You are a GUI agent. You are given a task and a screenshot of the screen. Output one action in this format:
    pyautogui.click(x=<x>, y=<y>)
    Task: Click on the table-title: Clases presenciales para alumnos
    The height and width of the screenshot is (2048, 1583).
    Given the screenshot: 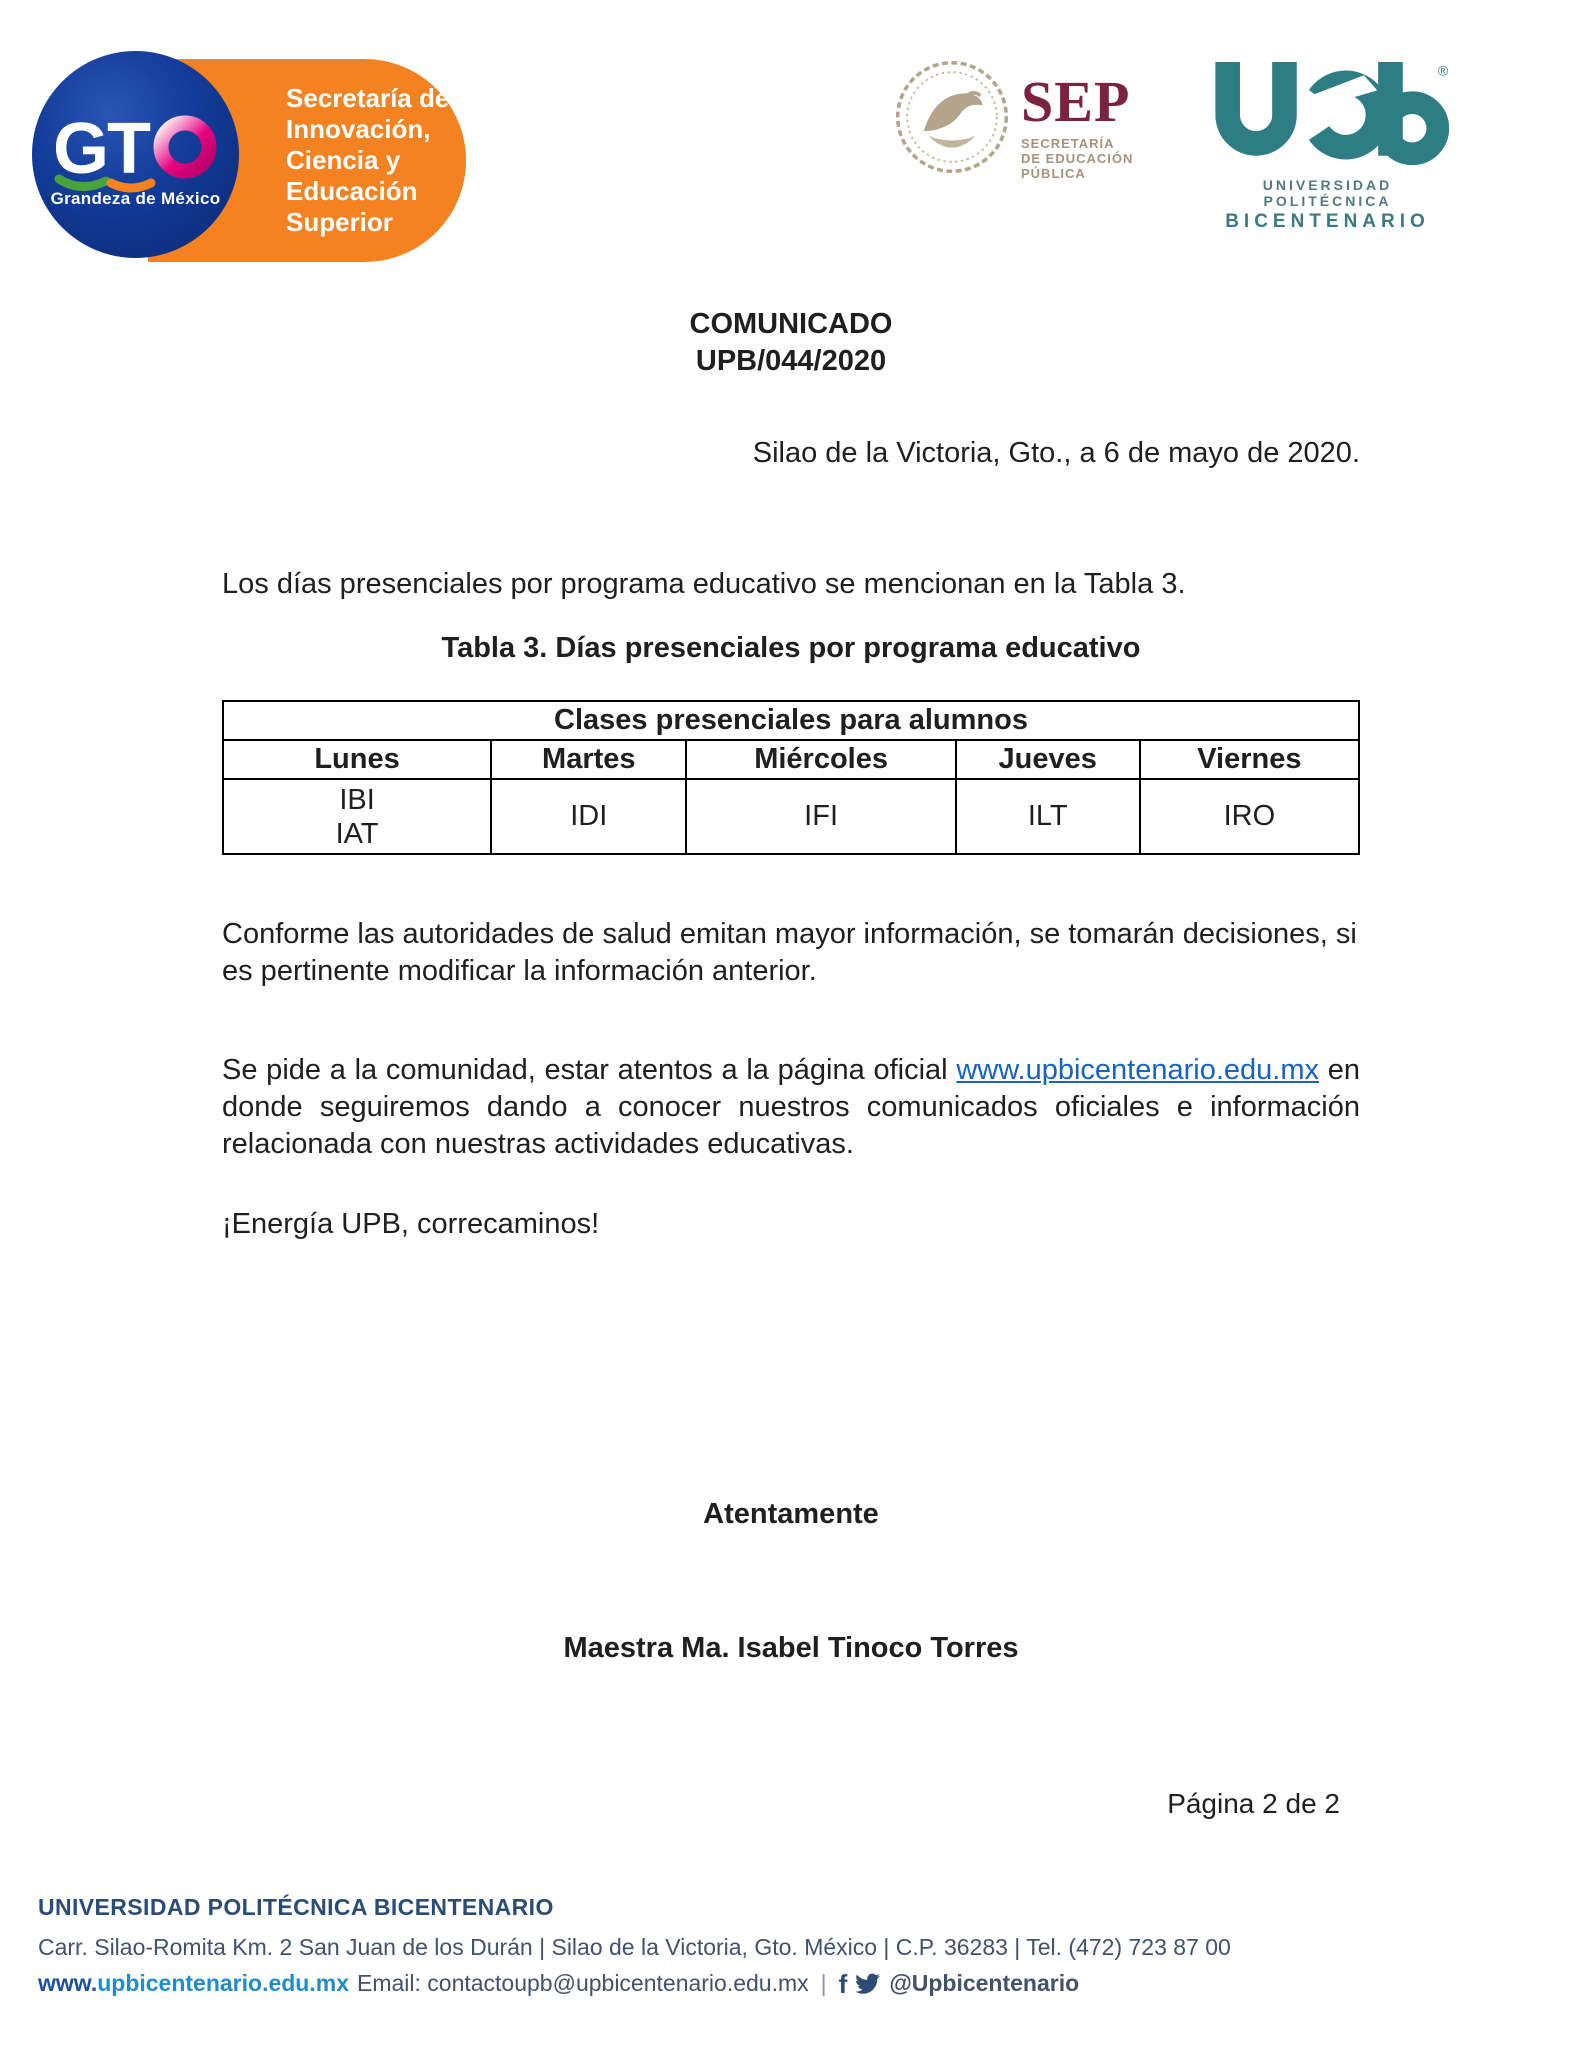 What is the action you would take?
    pyautogui.click(x=791, y=720)
    